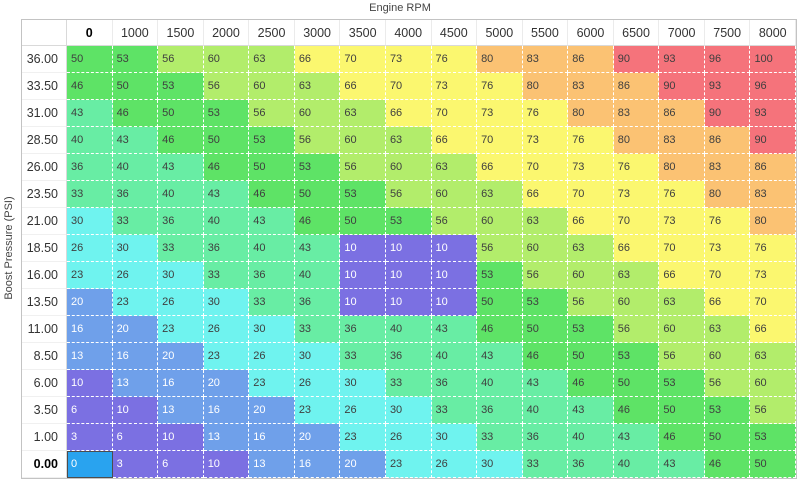  What do you see at coordinates (181, 464) in the screenshot?
I see `table-cell: 6` at bounding box center [181, 464].